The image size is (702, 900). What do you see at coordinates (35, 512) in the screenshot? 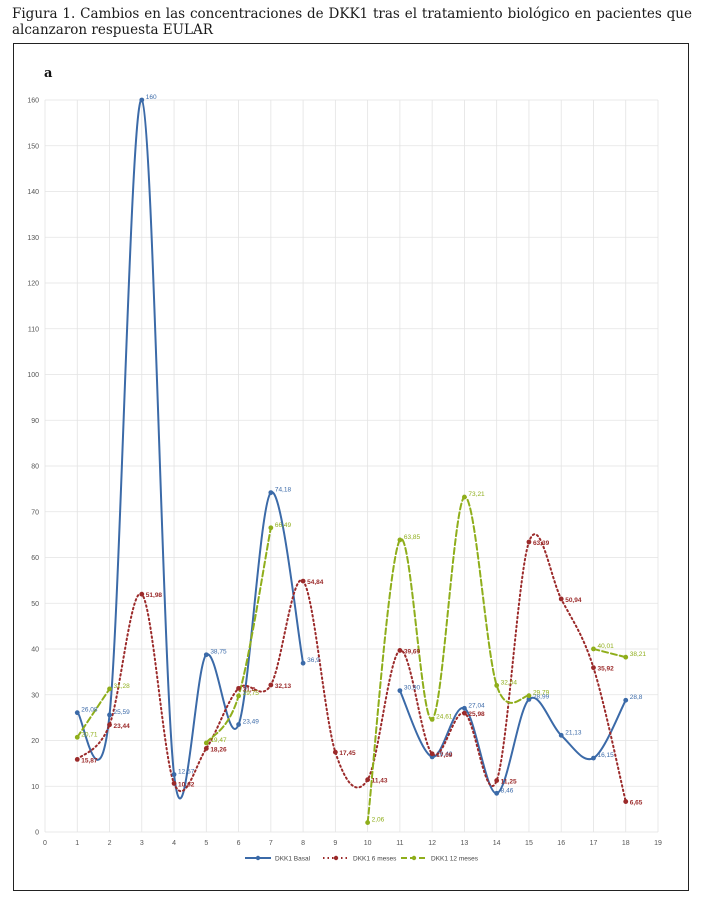
I see `y-tick-label: 70` at bounding box center [35, 512].